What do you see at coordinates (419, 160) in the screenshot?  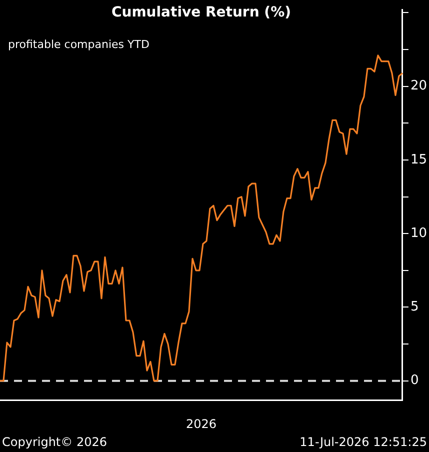 I see `y-tick-label: 15` at bounding box center [419, 160].